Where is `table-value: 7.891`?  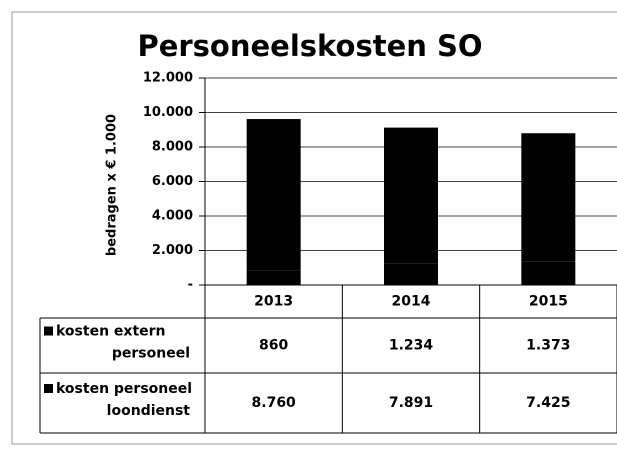 table-value: 7.891 is located at coordinates (411, 403).